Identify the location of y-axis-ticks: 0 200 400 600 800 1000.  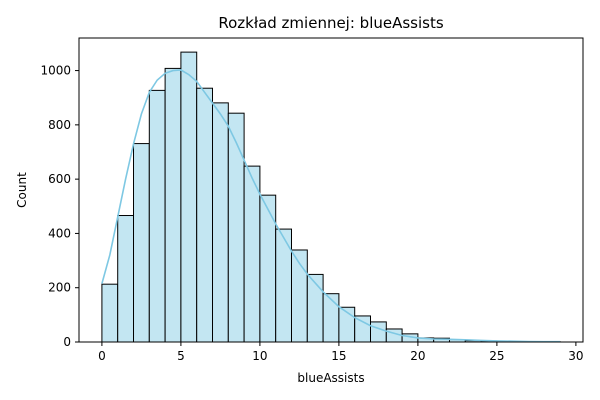
(59, 206).